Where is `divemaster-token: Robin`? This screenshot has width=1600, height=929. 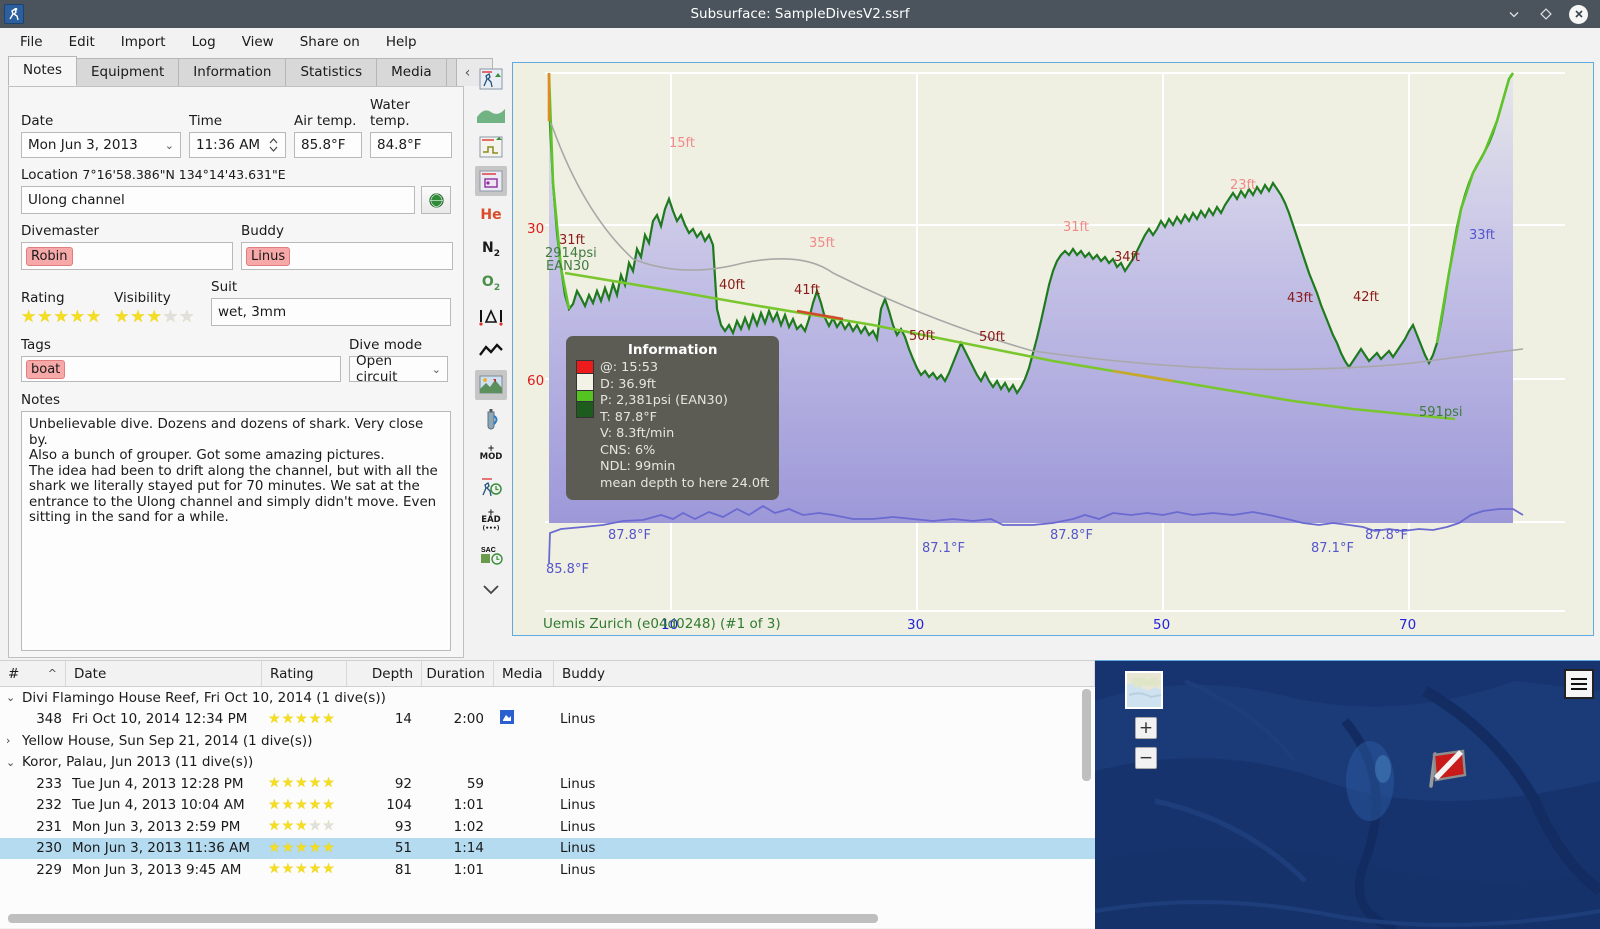 divemaster-token: Robin is located at coordinates (49, 256).